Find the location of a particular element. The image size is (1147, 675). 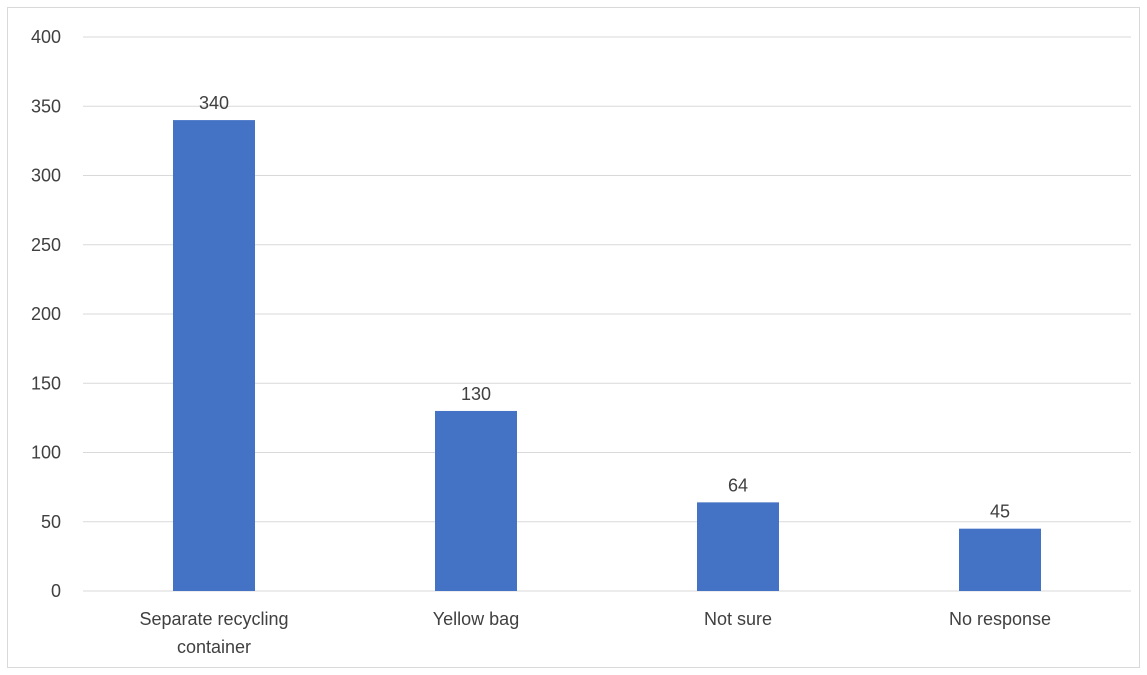

y-tick-label: 50 is located at coordinates (51, 522).